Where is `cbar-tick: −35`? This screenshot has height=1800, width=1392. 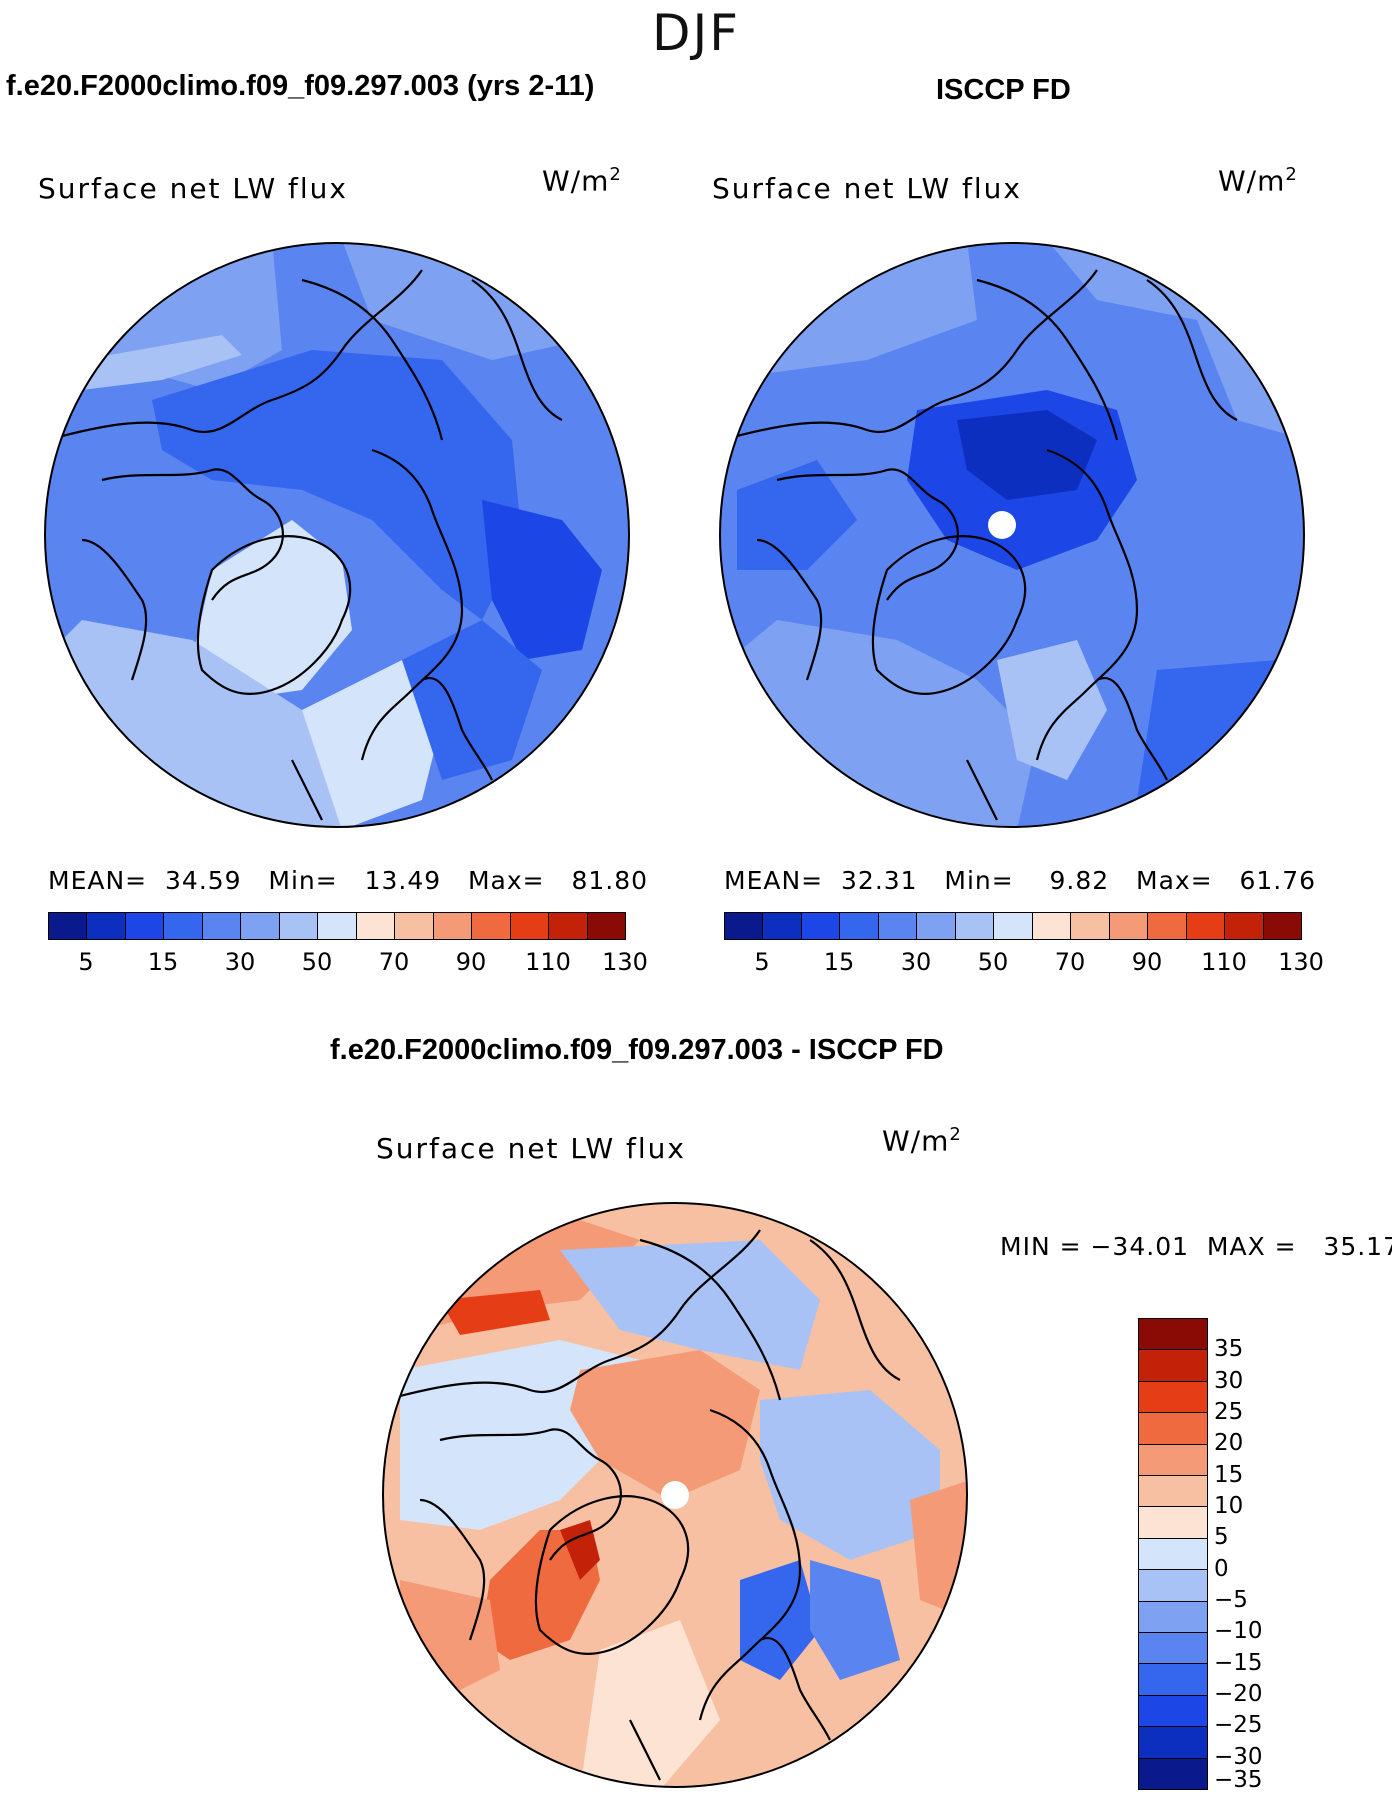 cbar-tick: −35 is located at coordinates (1238, 1780).